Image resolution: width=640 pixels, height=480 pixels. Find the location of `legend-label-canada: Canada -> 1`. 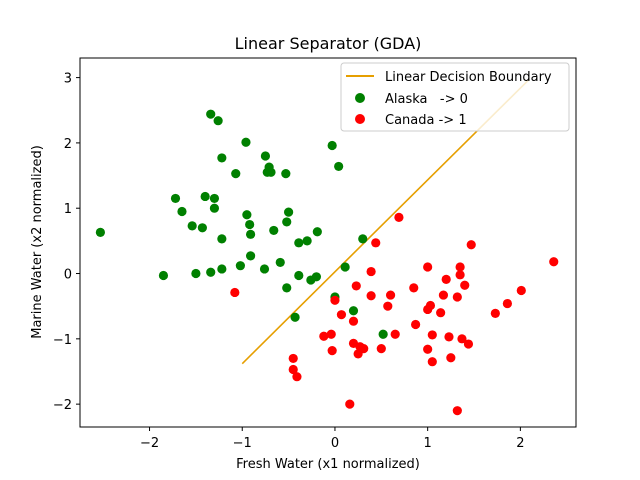

legend-label-canada: Canada -> 1 is located at coordinates (426, 120).